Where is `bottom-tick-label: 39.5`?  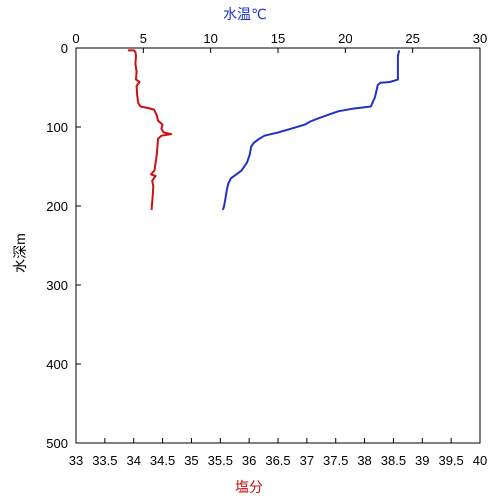
bottom-tick-label: 39.5 is located at coordinates (450, 460).